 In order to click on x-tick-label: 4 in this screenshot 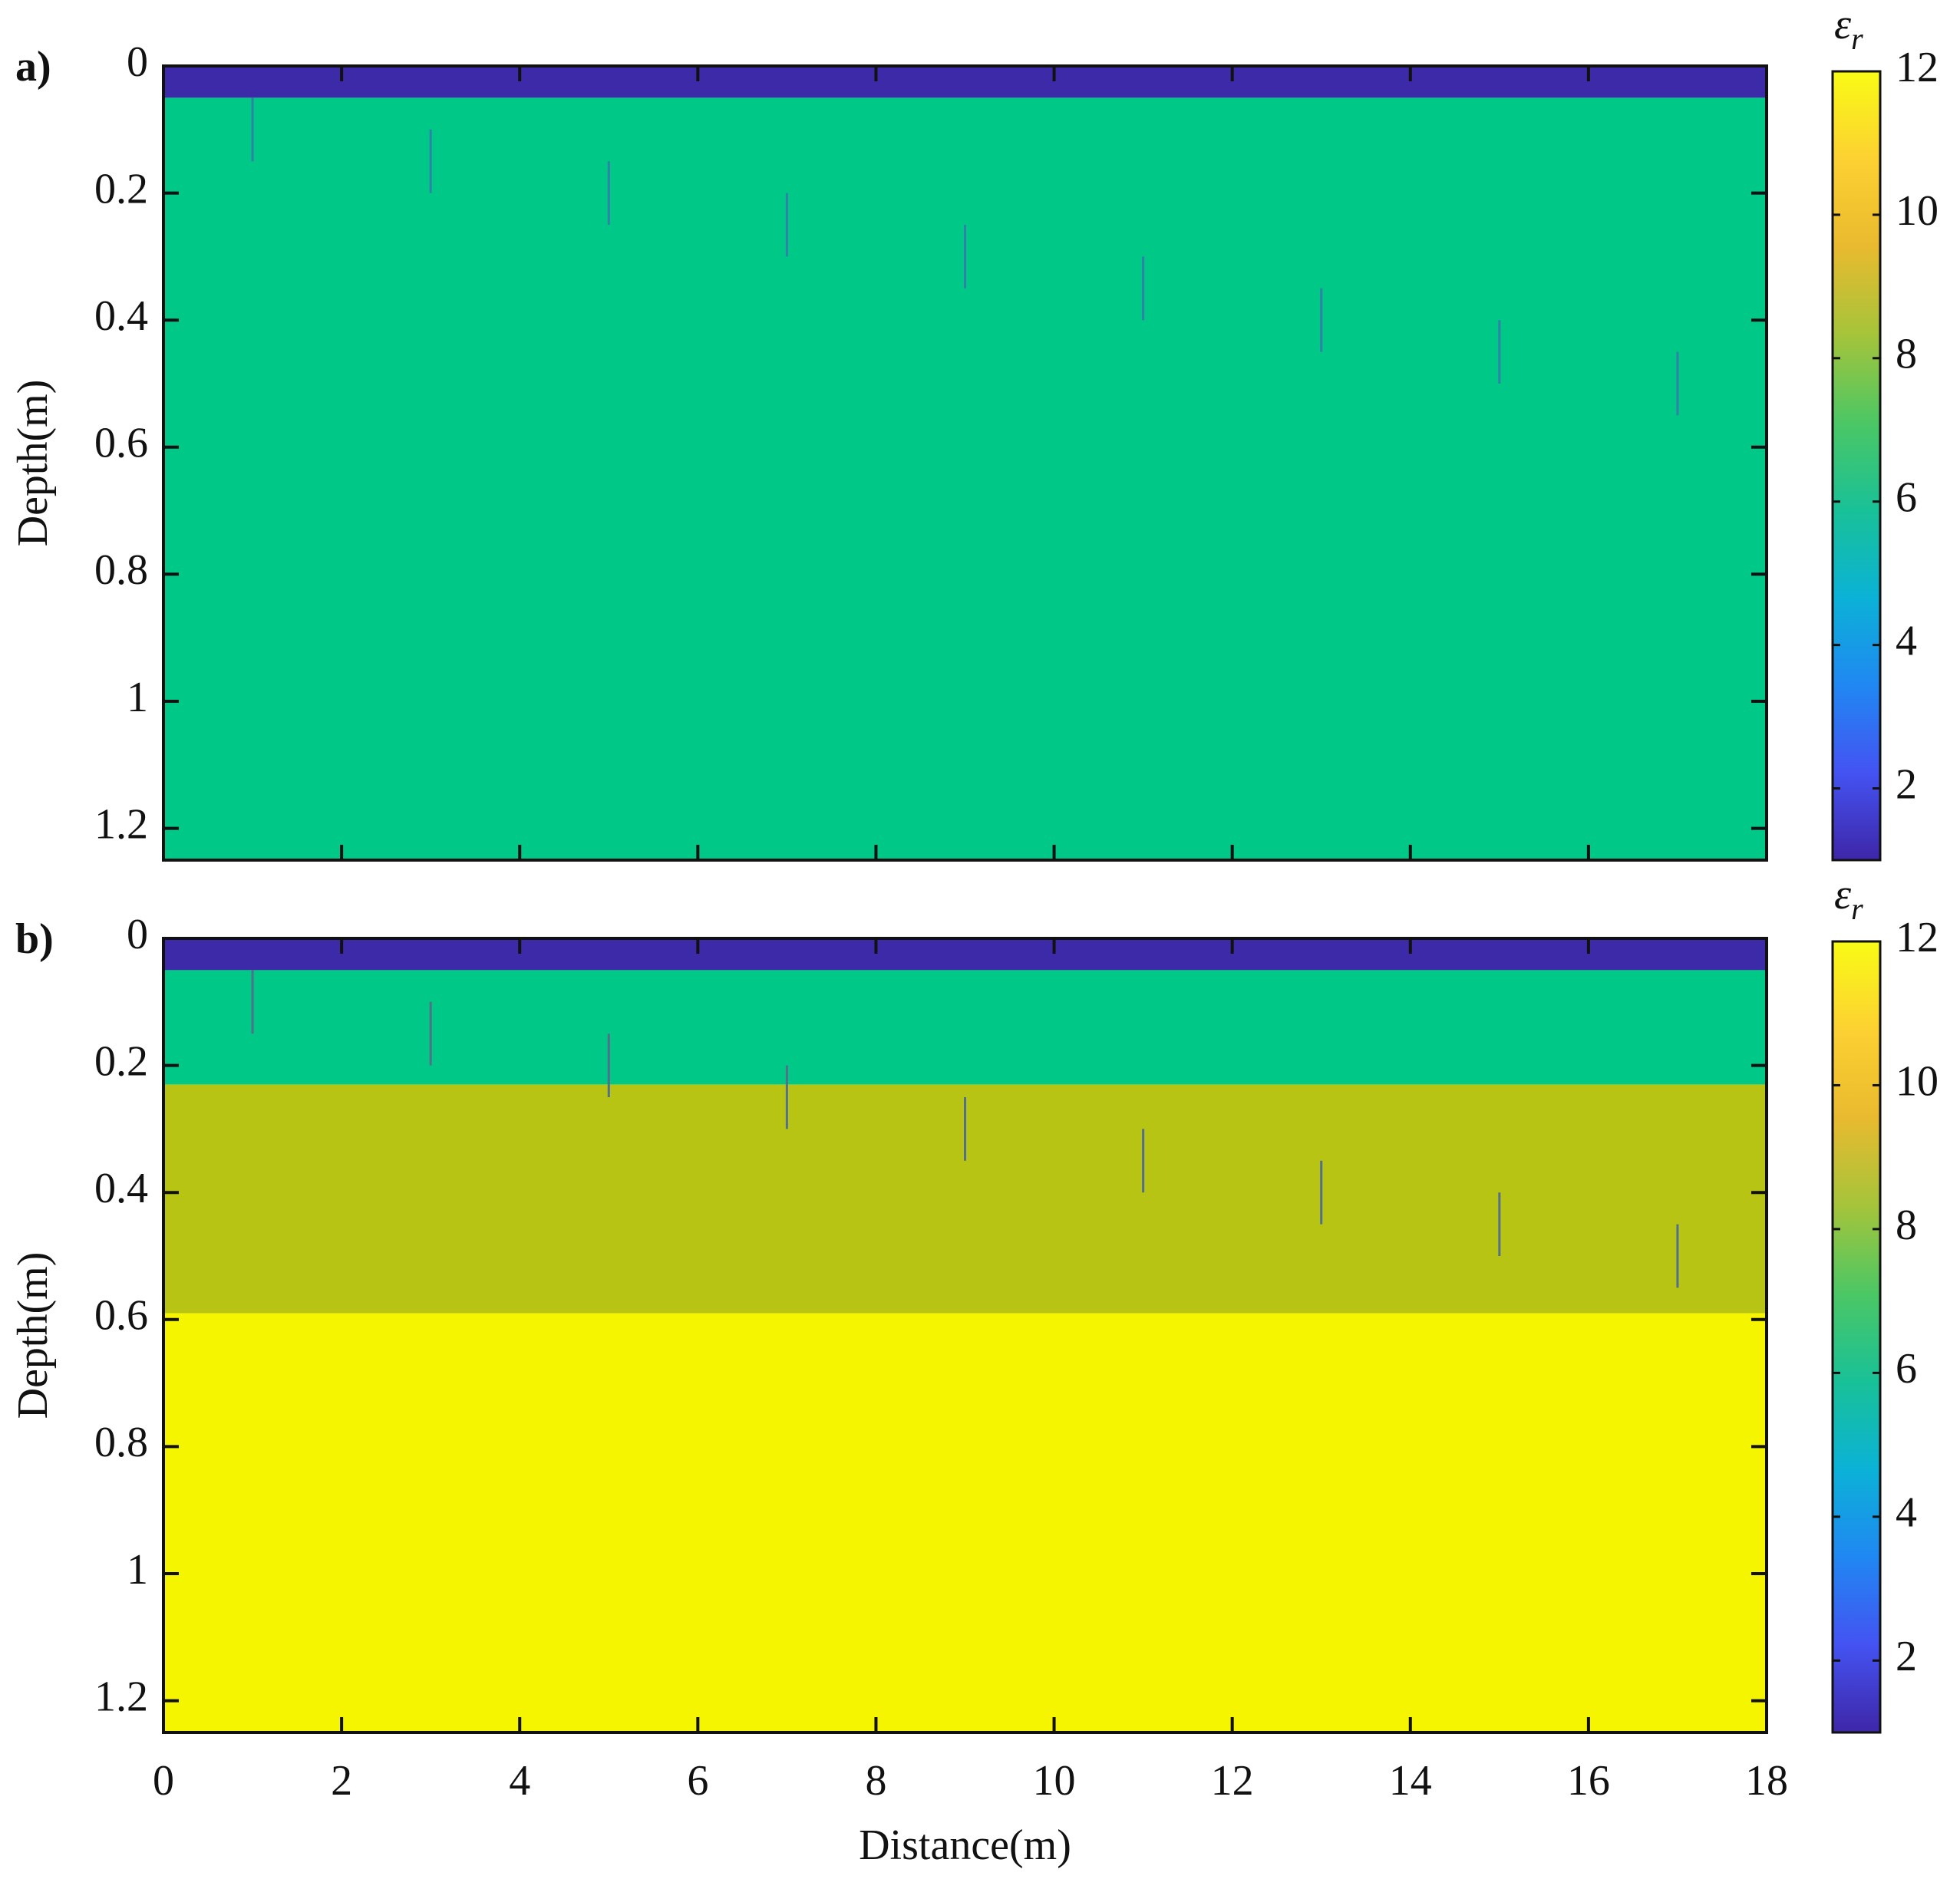, I will do `click(519, 1781)`.